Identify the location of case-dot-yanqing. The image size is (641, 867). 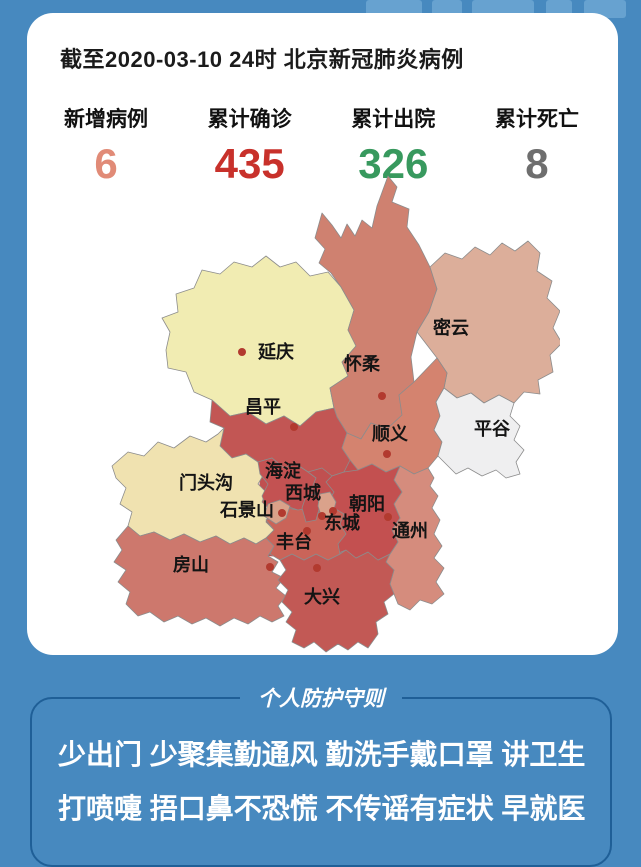
(242, 352).